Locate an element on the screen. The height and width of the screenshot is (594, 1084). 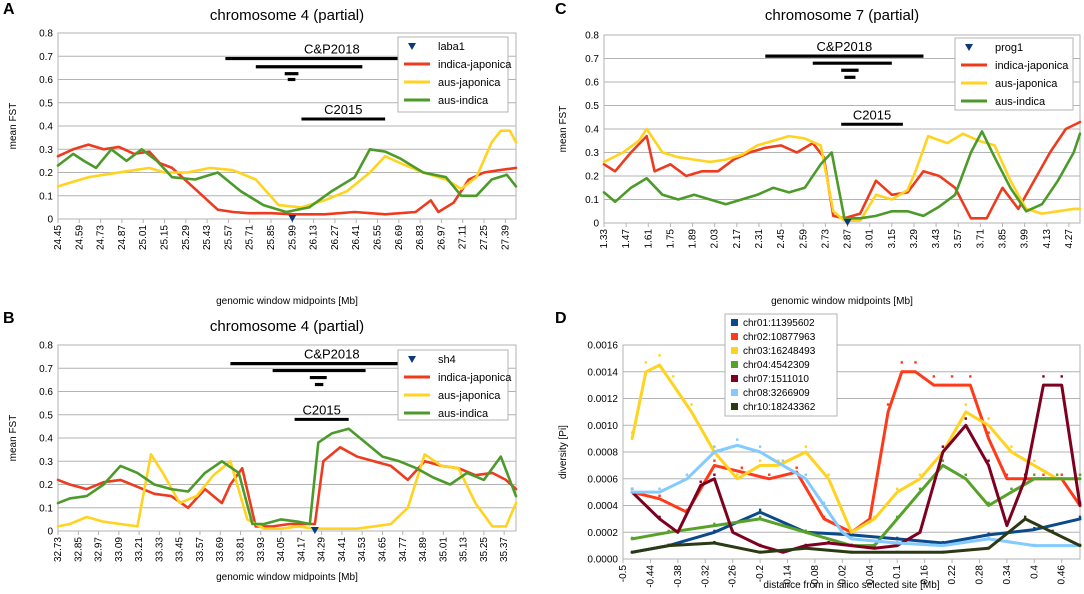
legend-label: laba1 is located at coordinates (451, 47).